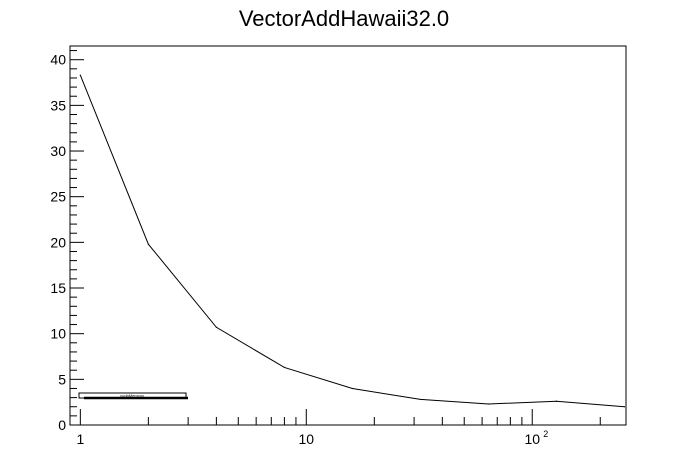 Image resolution: width=696 pixels, height=472 pixels. What do you see at coordinates (335, 428) in the screenshot?
I see `x-axis: 1 10 10 2` at bounding box center [335, 428].